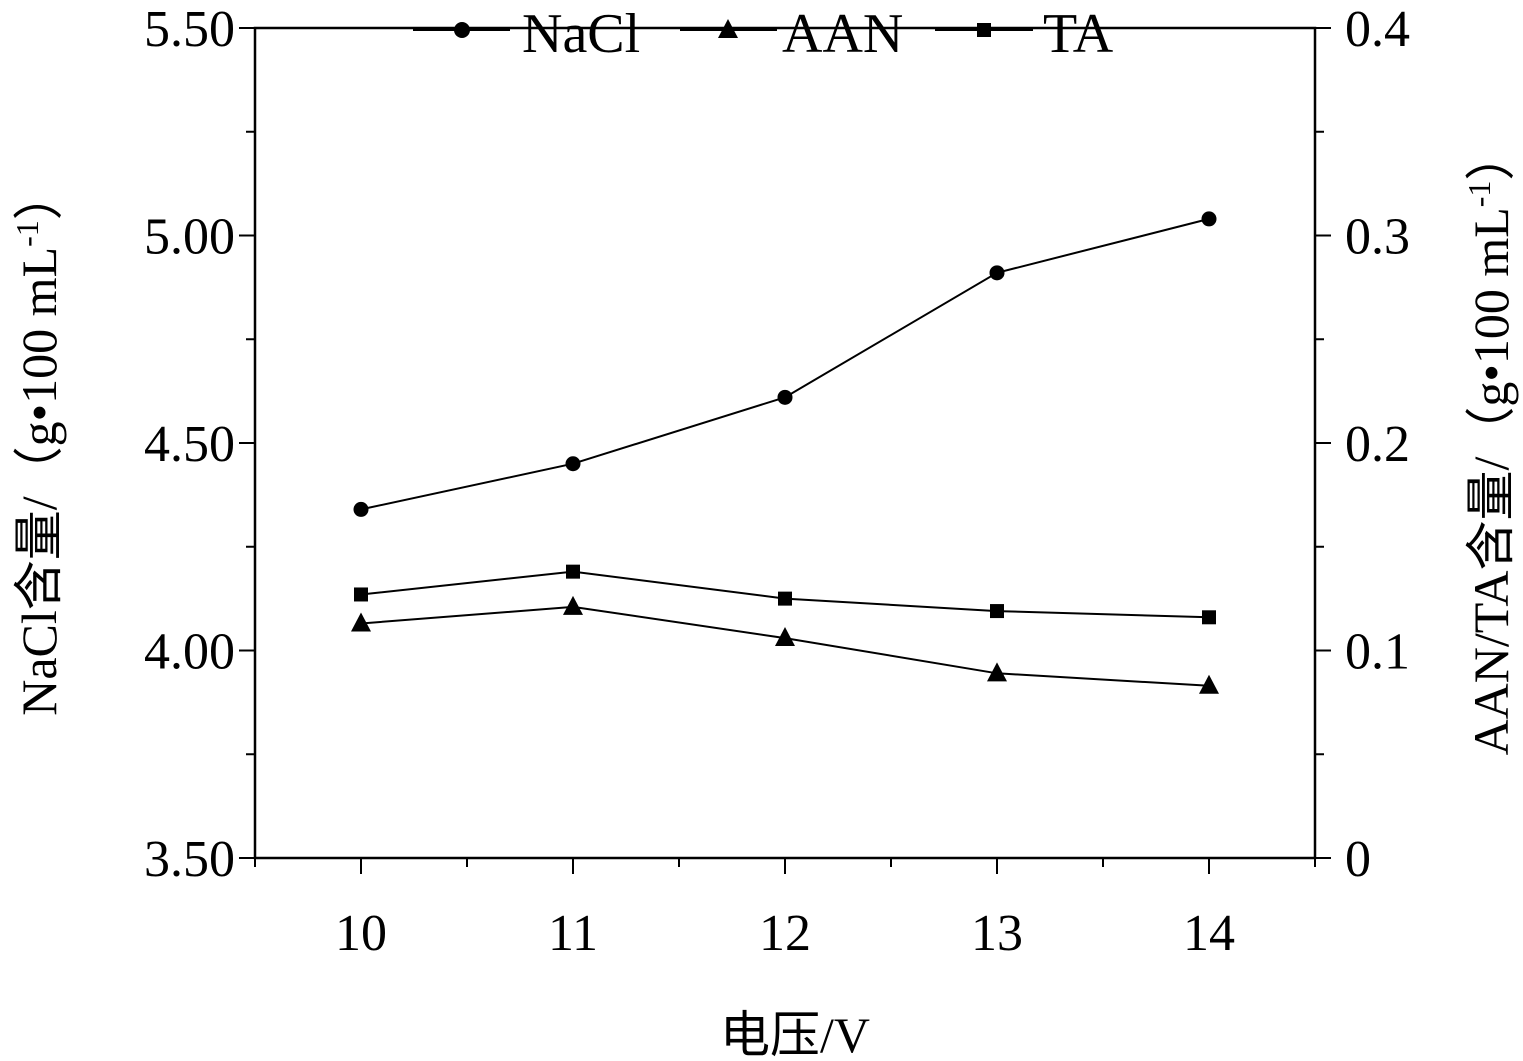 The width and height of the screenshot is (1523, 1061). I want to click on y-left-title-sup: -1, so click(27, 233).